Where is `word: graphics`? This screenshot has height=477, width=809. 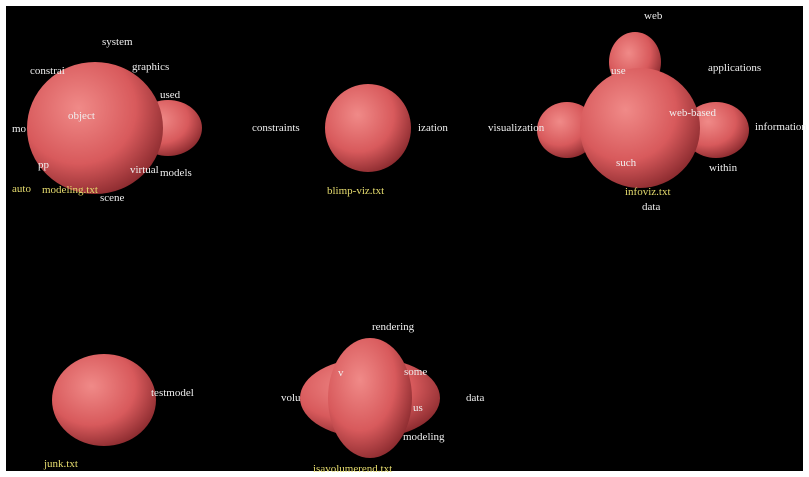 word: graphics is located at coordinates (150, 67).